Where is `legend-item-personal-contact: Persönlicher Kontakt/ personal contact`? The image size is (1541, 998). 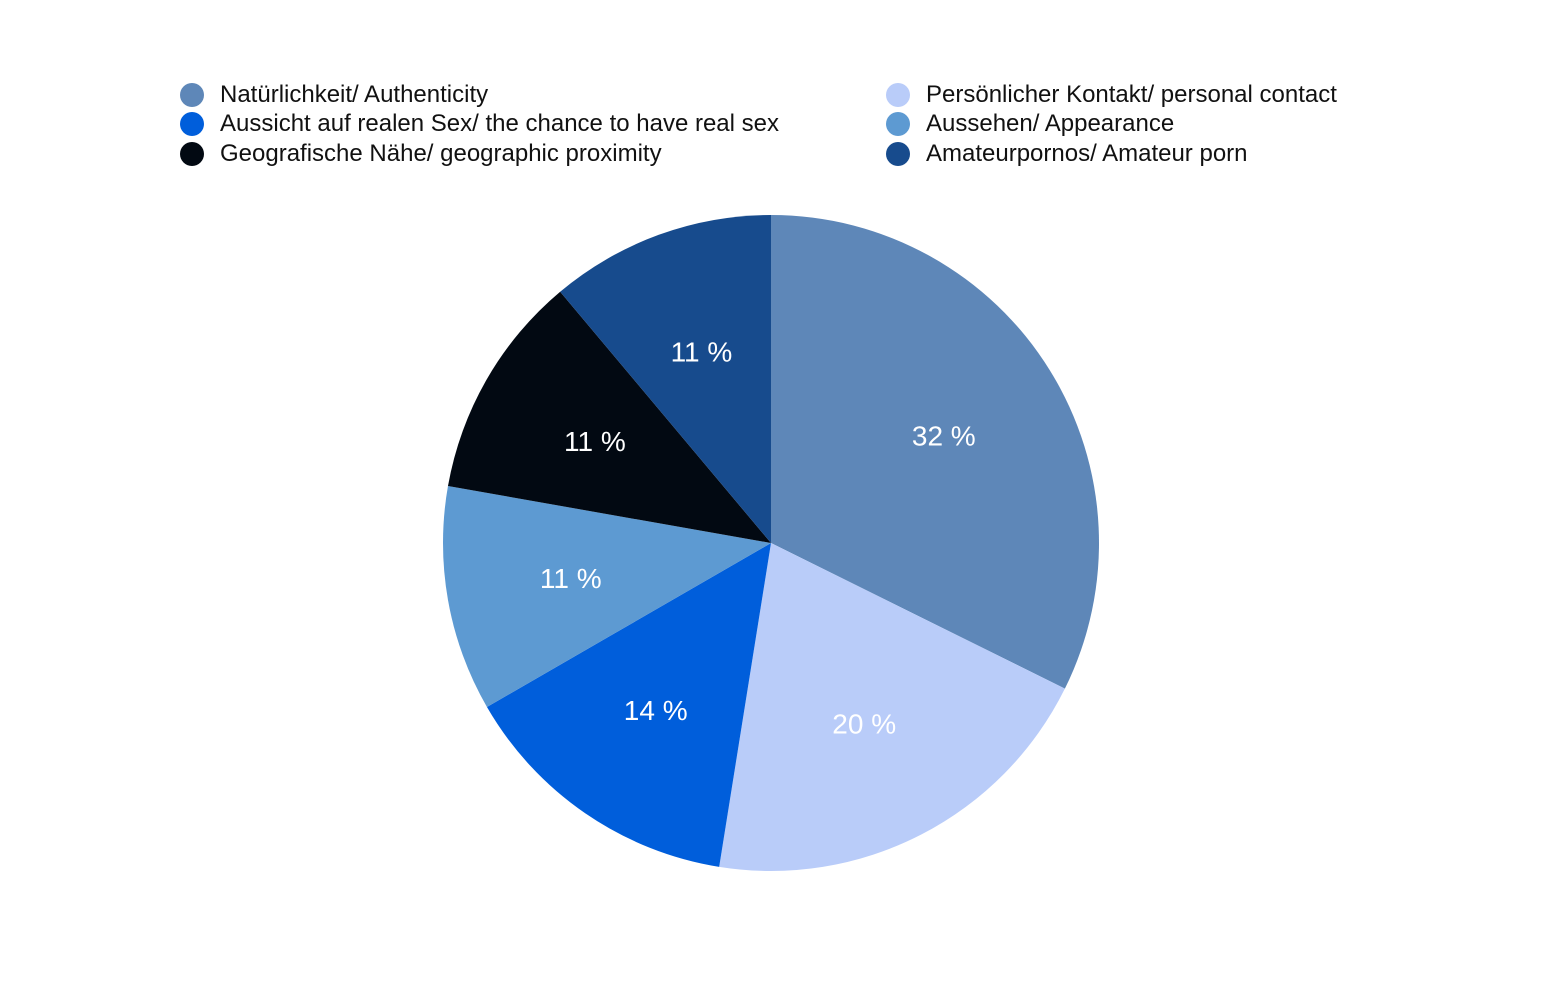
legend-item-personal-contact: Persönlicher Kontakt/ personal contact is located at coordinates (1111, 95).